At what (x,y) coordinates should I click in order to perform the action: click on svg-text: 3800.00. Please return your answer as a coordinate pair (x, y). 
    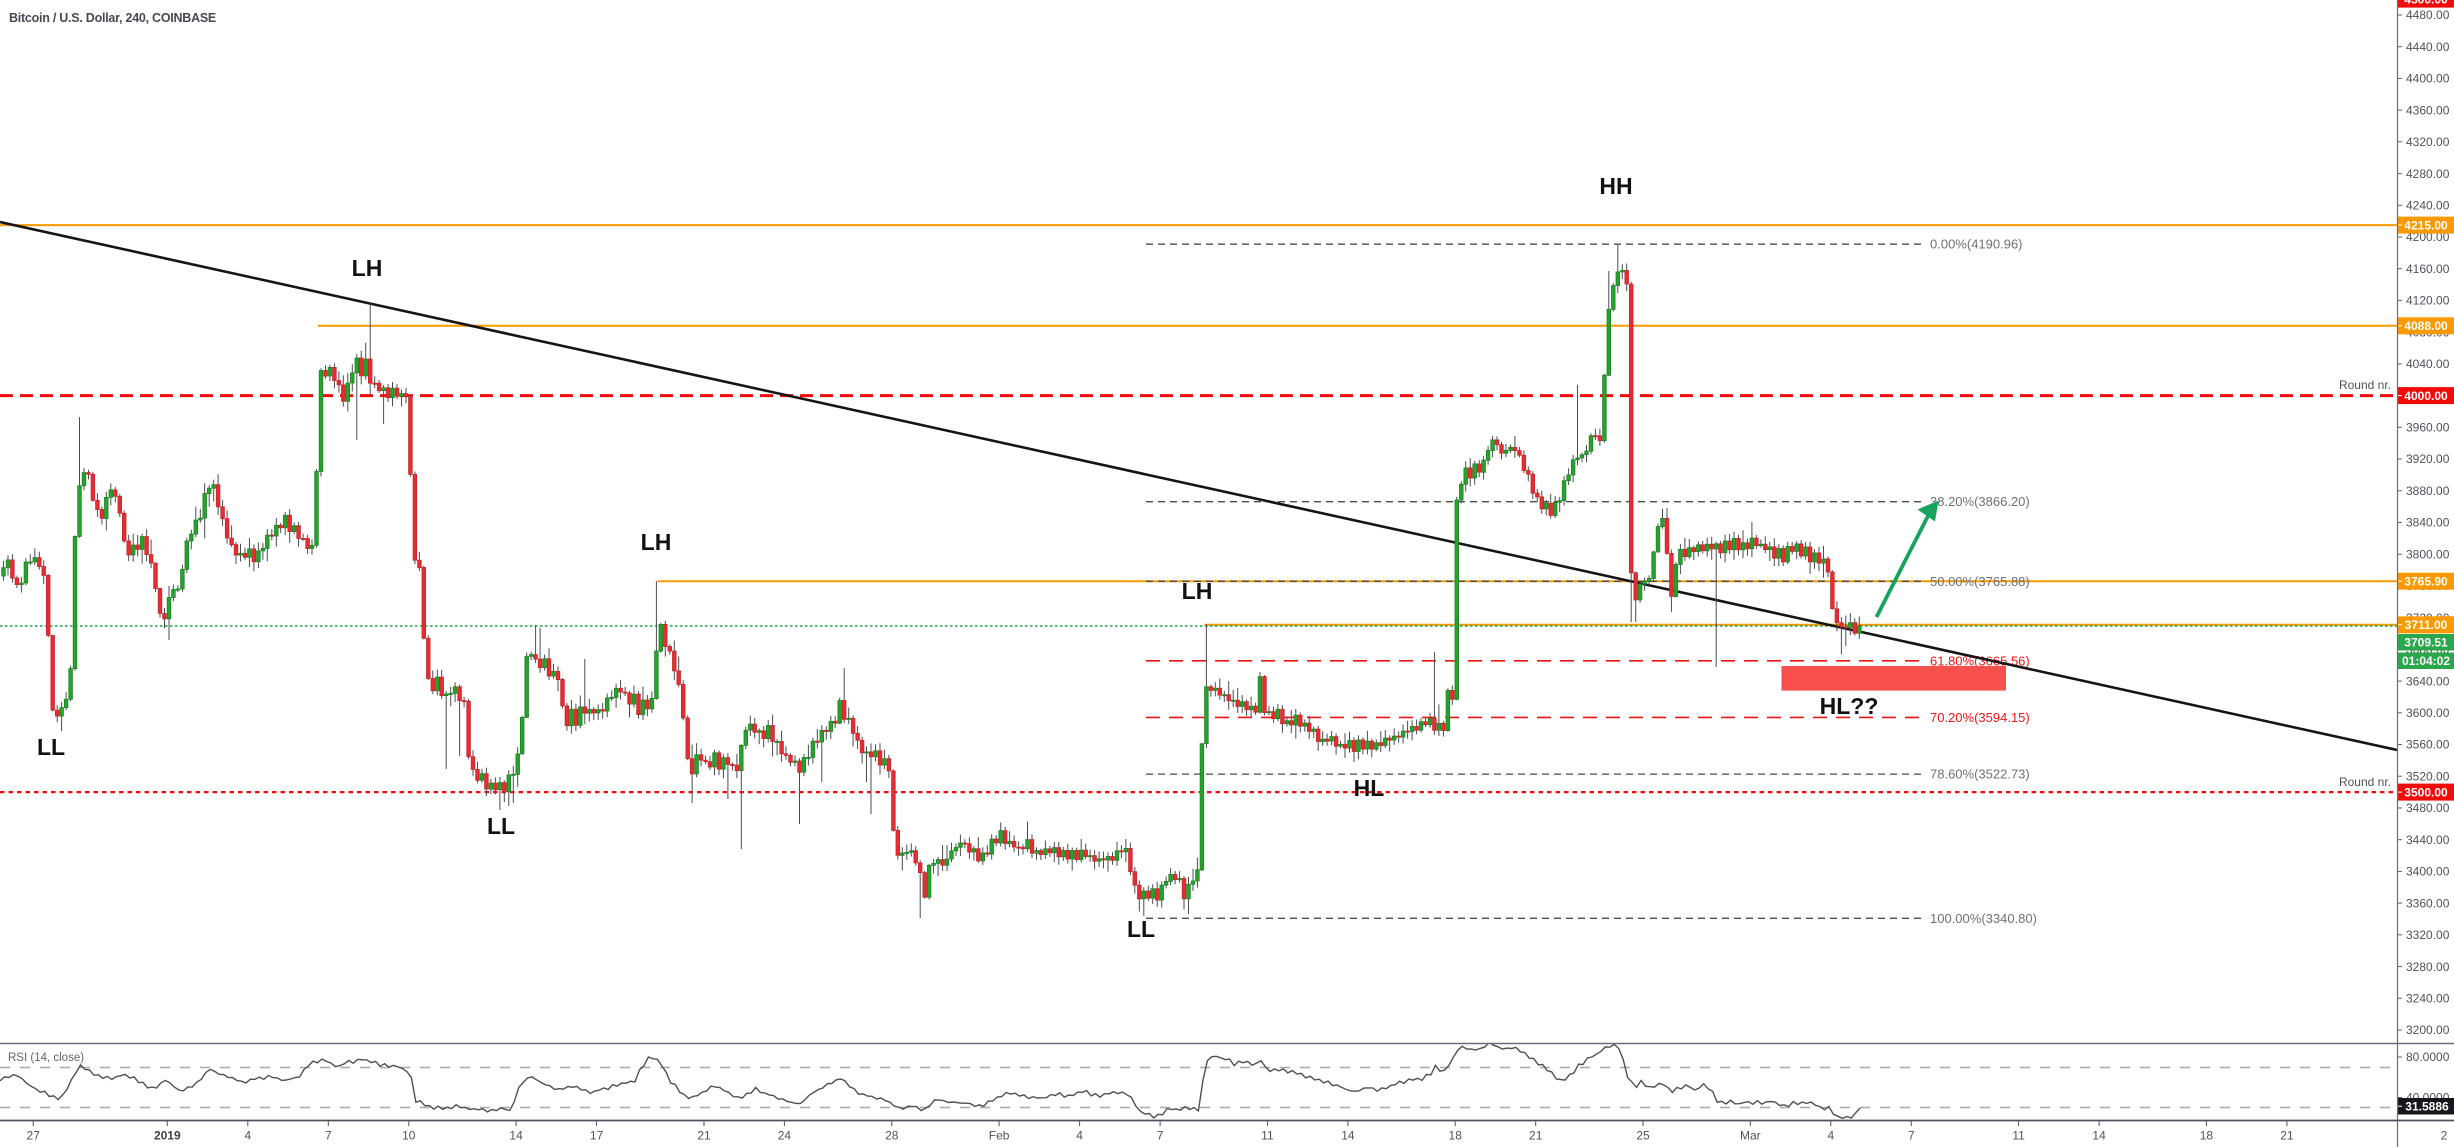
    Looking at the image, I should click on (2428, 554).